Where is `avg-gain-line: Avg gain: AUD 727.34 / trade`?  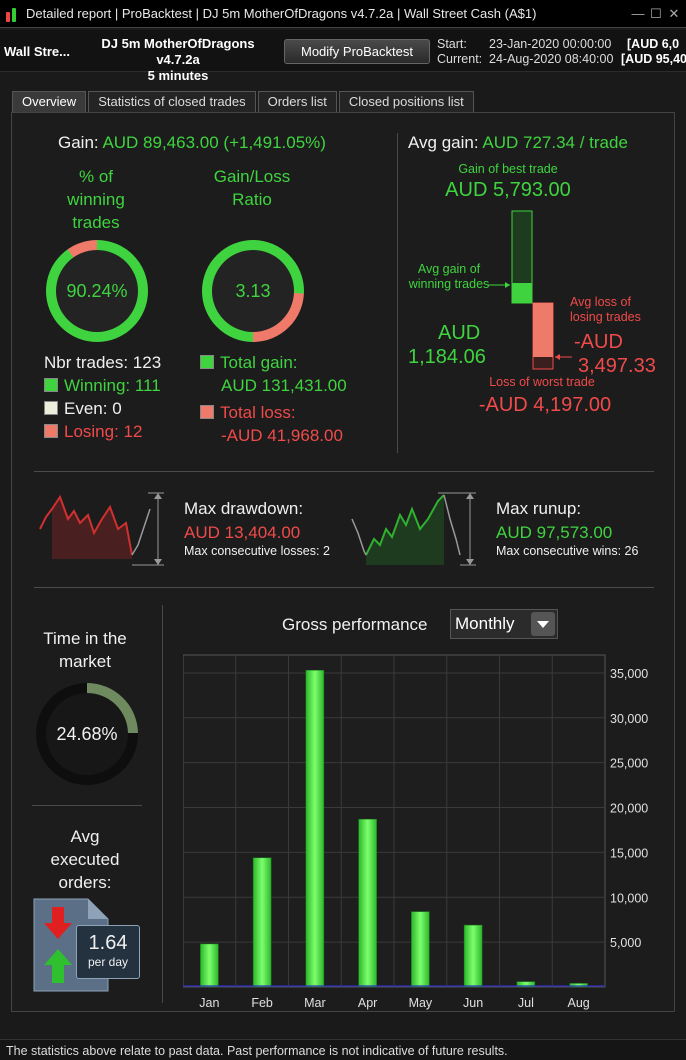 avg-gain-line: Avg gain: AUD 727.34 / trade is located at coordinates (518, 142).